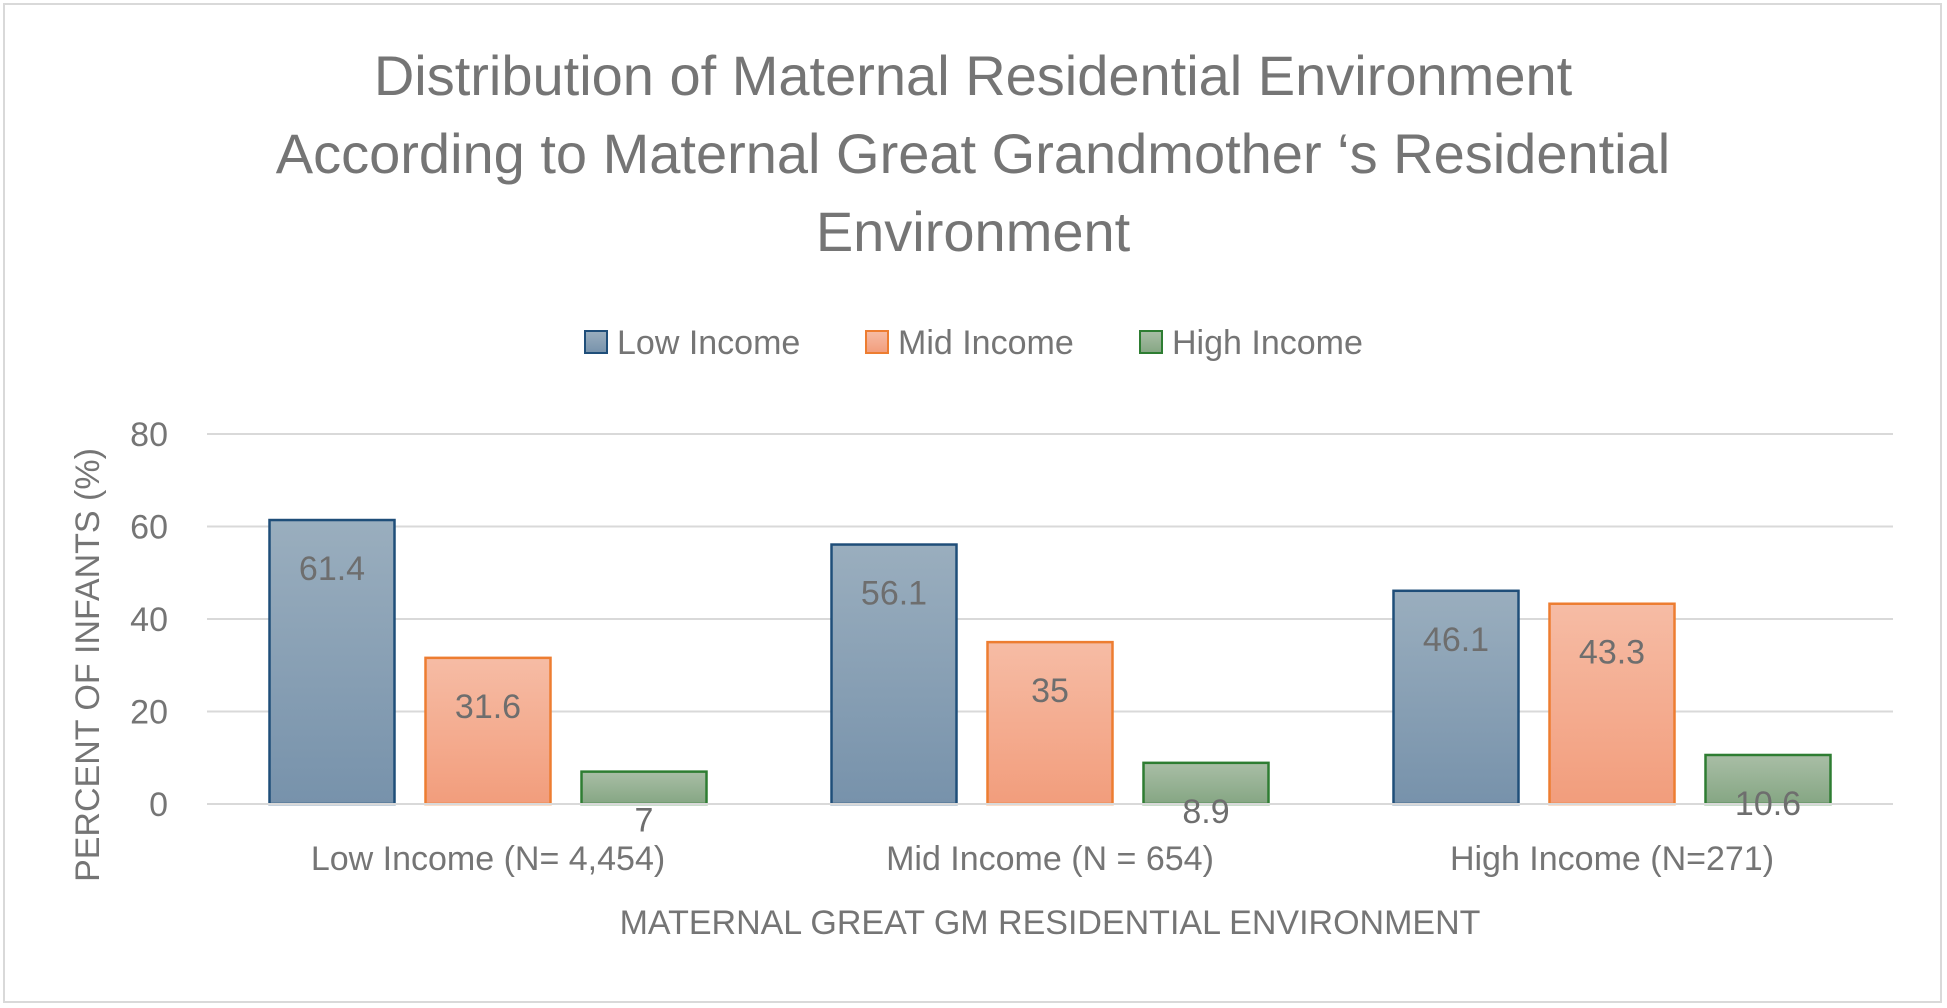 Image resolution: width=1947 pixels, height=1008 pixels. What do you see at coordinates (973, 231) in the screenshot?
I see `title-line-3: Environment` at bounding box center [973, 231].